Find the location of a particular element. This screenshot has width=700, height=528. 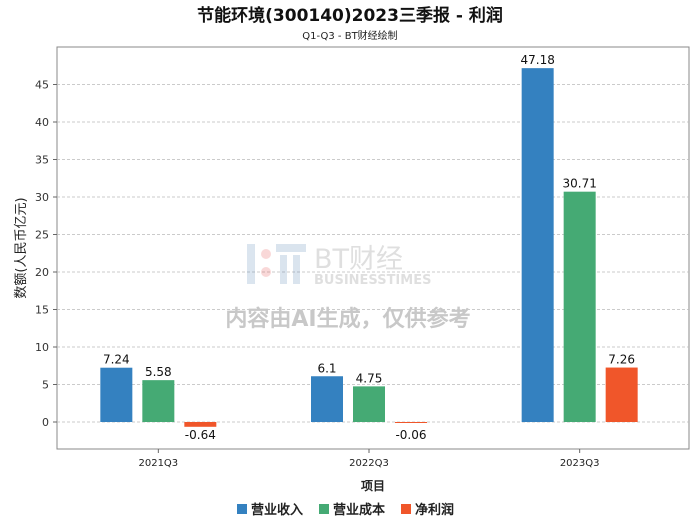

watermark-notice: 内容由AI生成，仅供参考 is located at coordinates (347, 319).